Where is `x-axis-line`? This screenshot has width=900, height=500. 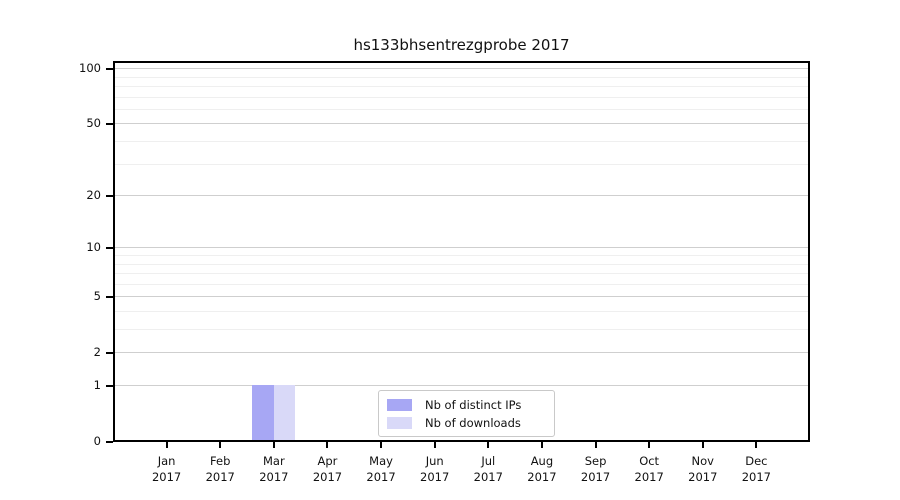
x-axis-line is located at coordinates (461, 441).